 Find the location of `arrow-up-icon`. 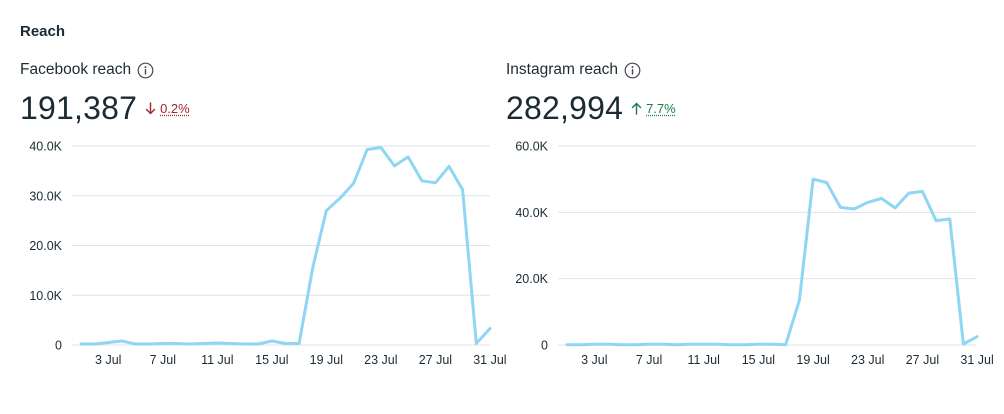

arrow-up-icon is located at coordinates (636, 108).